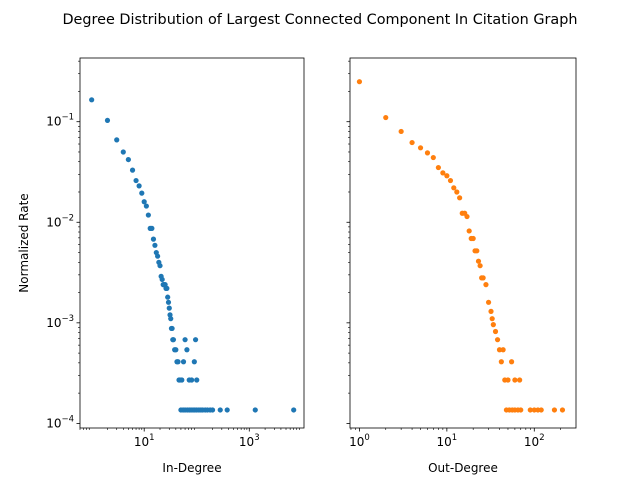  Describe the element at coordinates (191, 468) in the screenshot. I see `x-axis-label: In-Degree` at that location.